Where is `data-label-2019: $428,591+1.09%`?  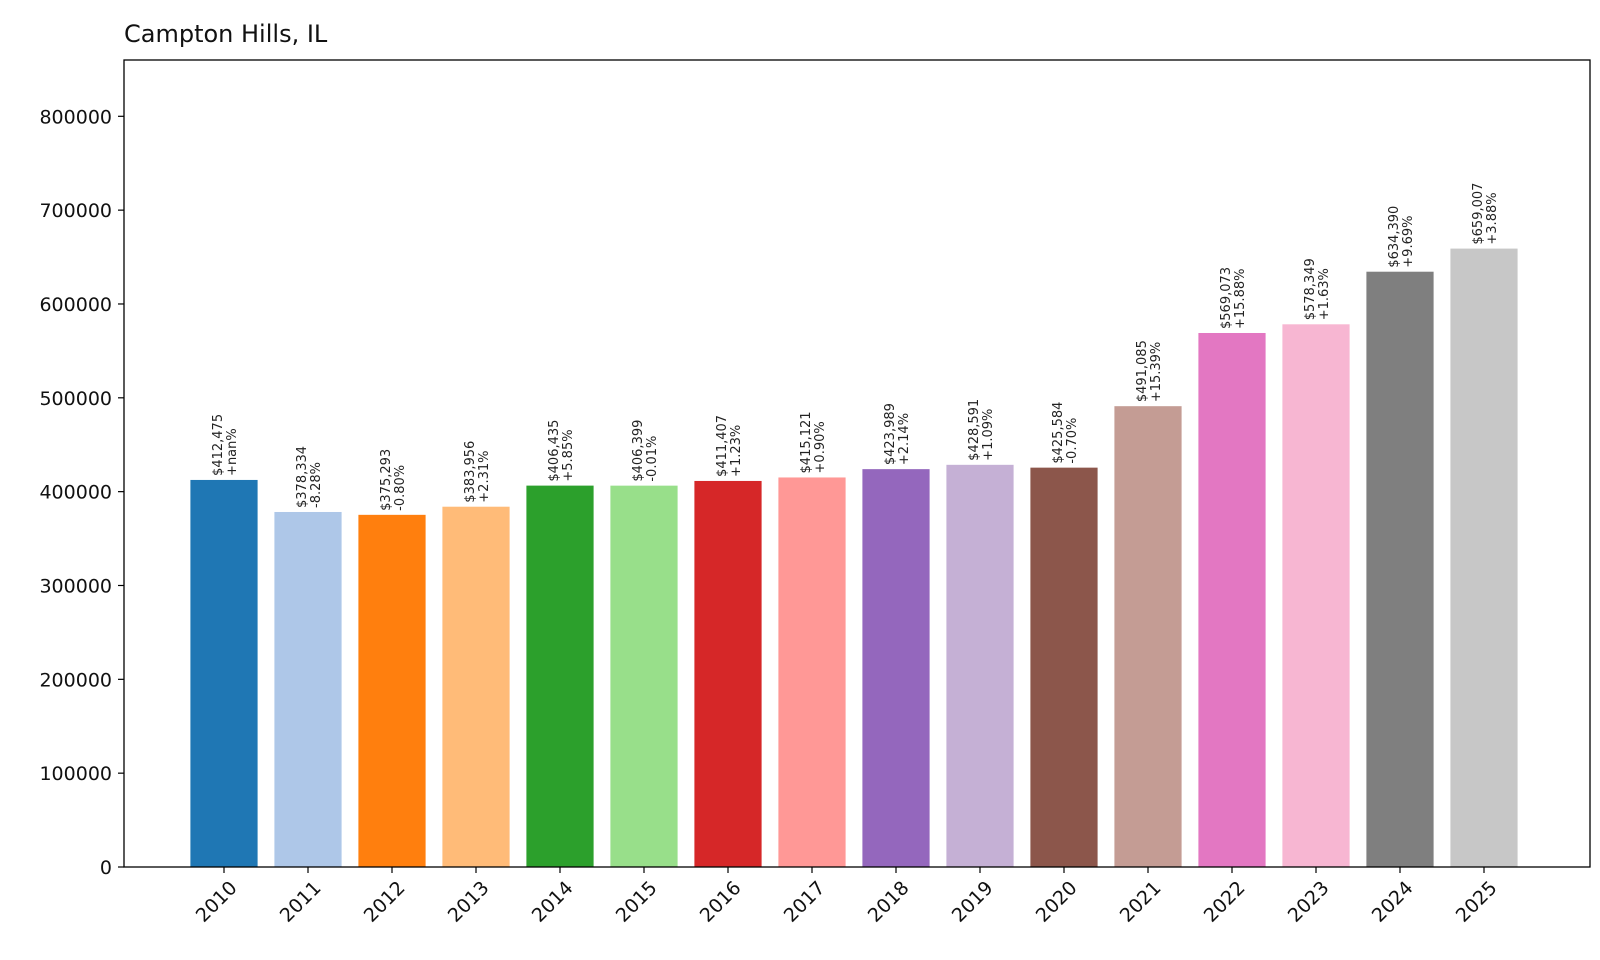
data-label-2019: $428,591+1.09% is located at coordinates (981, 430).